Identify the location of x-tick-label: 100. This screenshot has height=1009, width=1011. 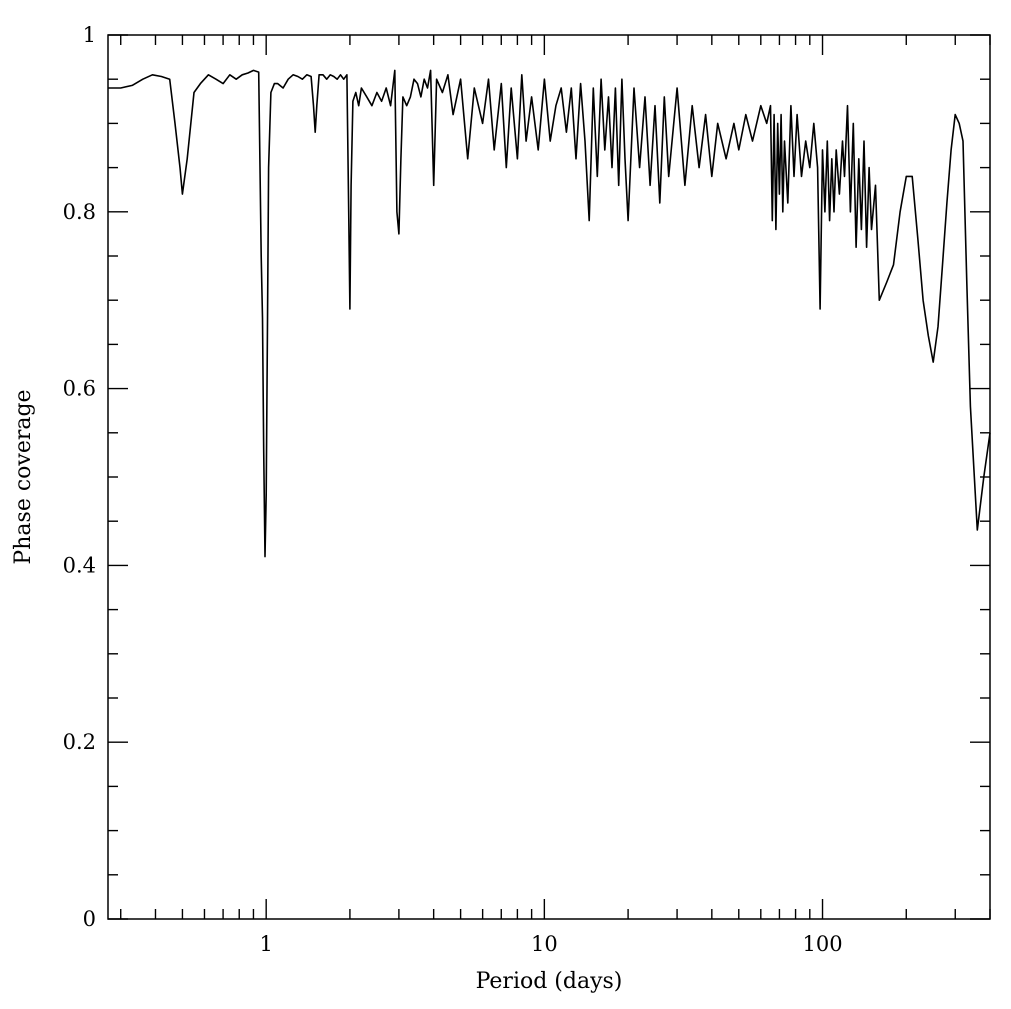
(822, 944).